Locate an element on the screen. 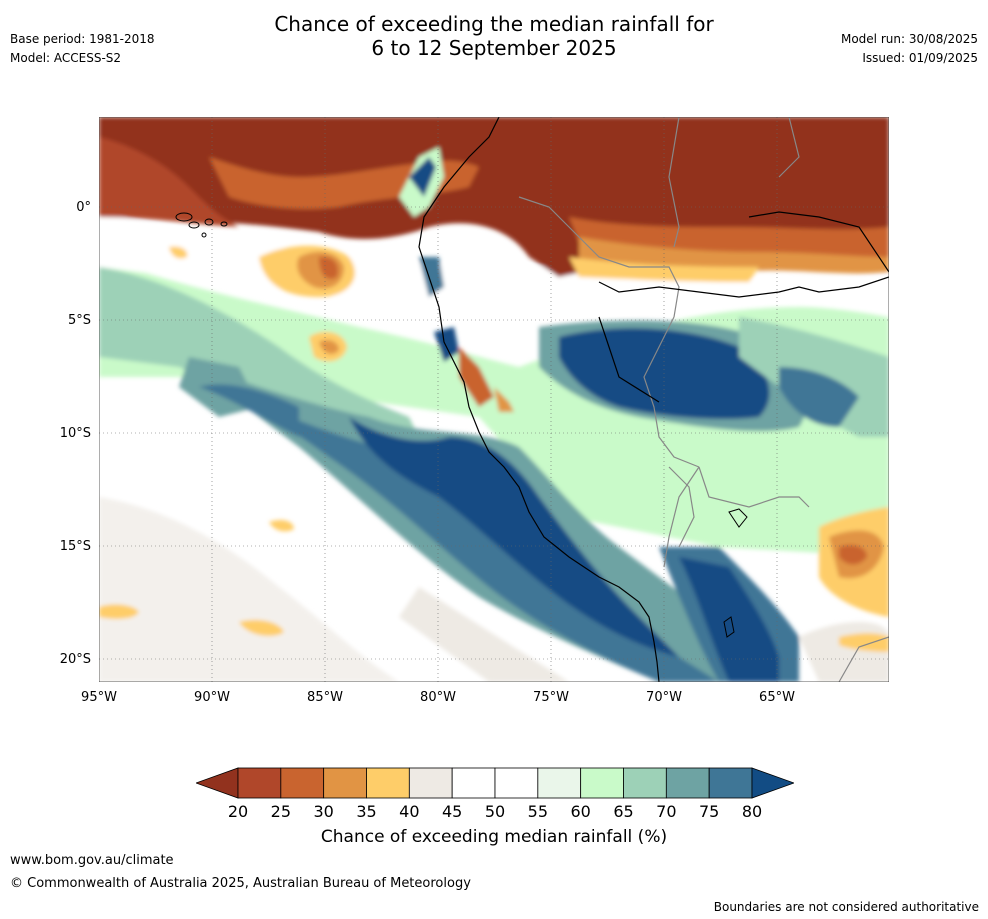  colorbar-tick-label: 35 is located at coordinates (366, 811).